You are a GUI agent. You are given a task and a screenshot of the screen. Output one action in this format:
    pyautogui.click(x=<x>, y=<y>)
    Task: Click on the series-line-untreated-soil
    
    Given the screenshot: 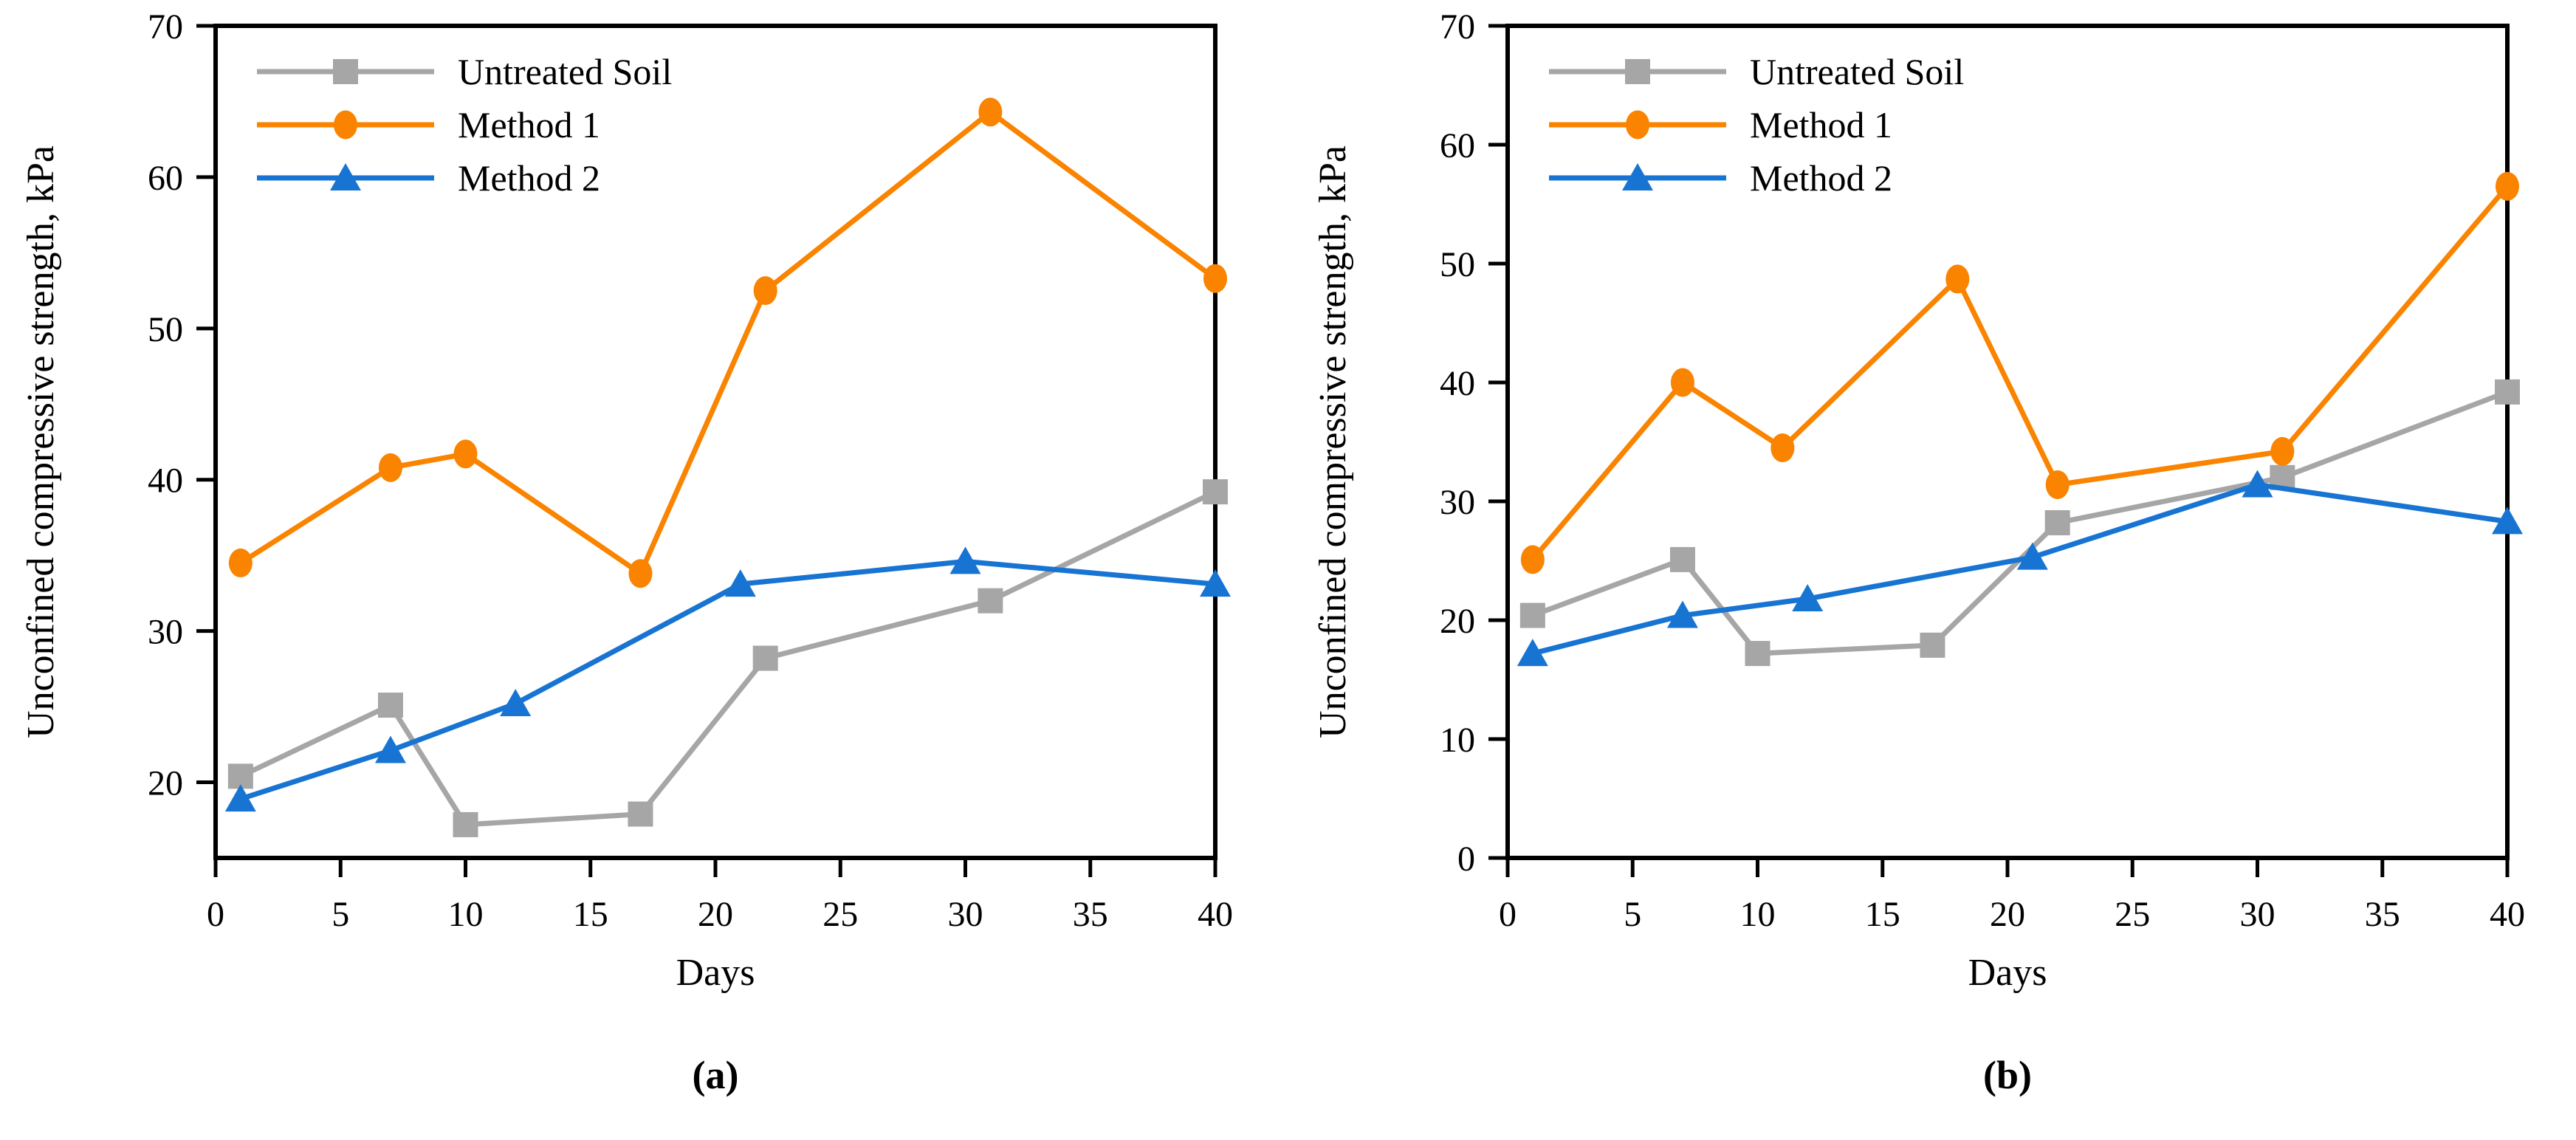 What is the action you would take?
    pyautogui.click(x=728, y=658)
    